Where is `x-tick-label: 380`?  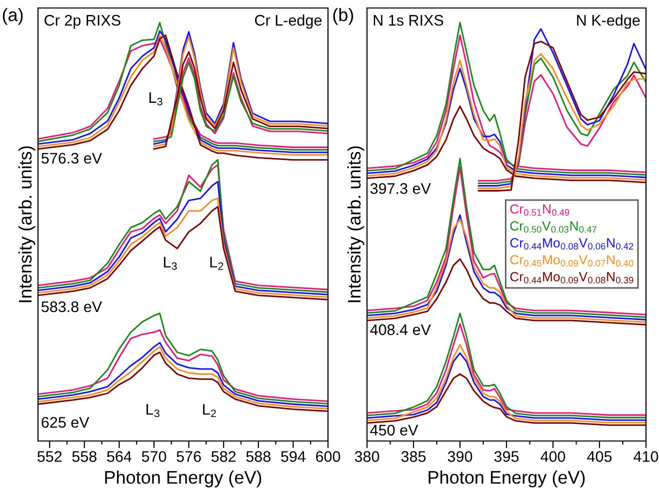
x-tick-label: 380 is located at coordinates (367, 456).